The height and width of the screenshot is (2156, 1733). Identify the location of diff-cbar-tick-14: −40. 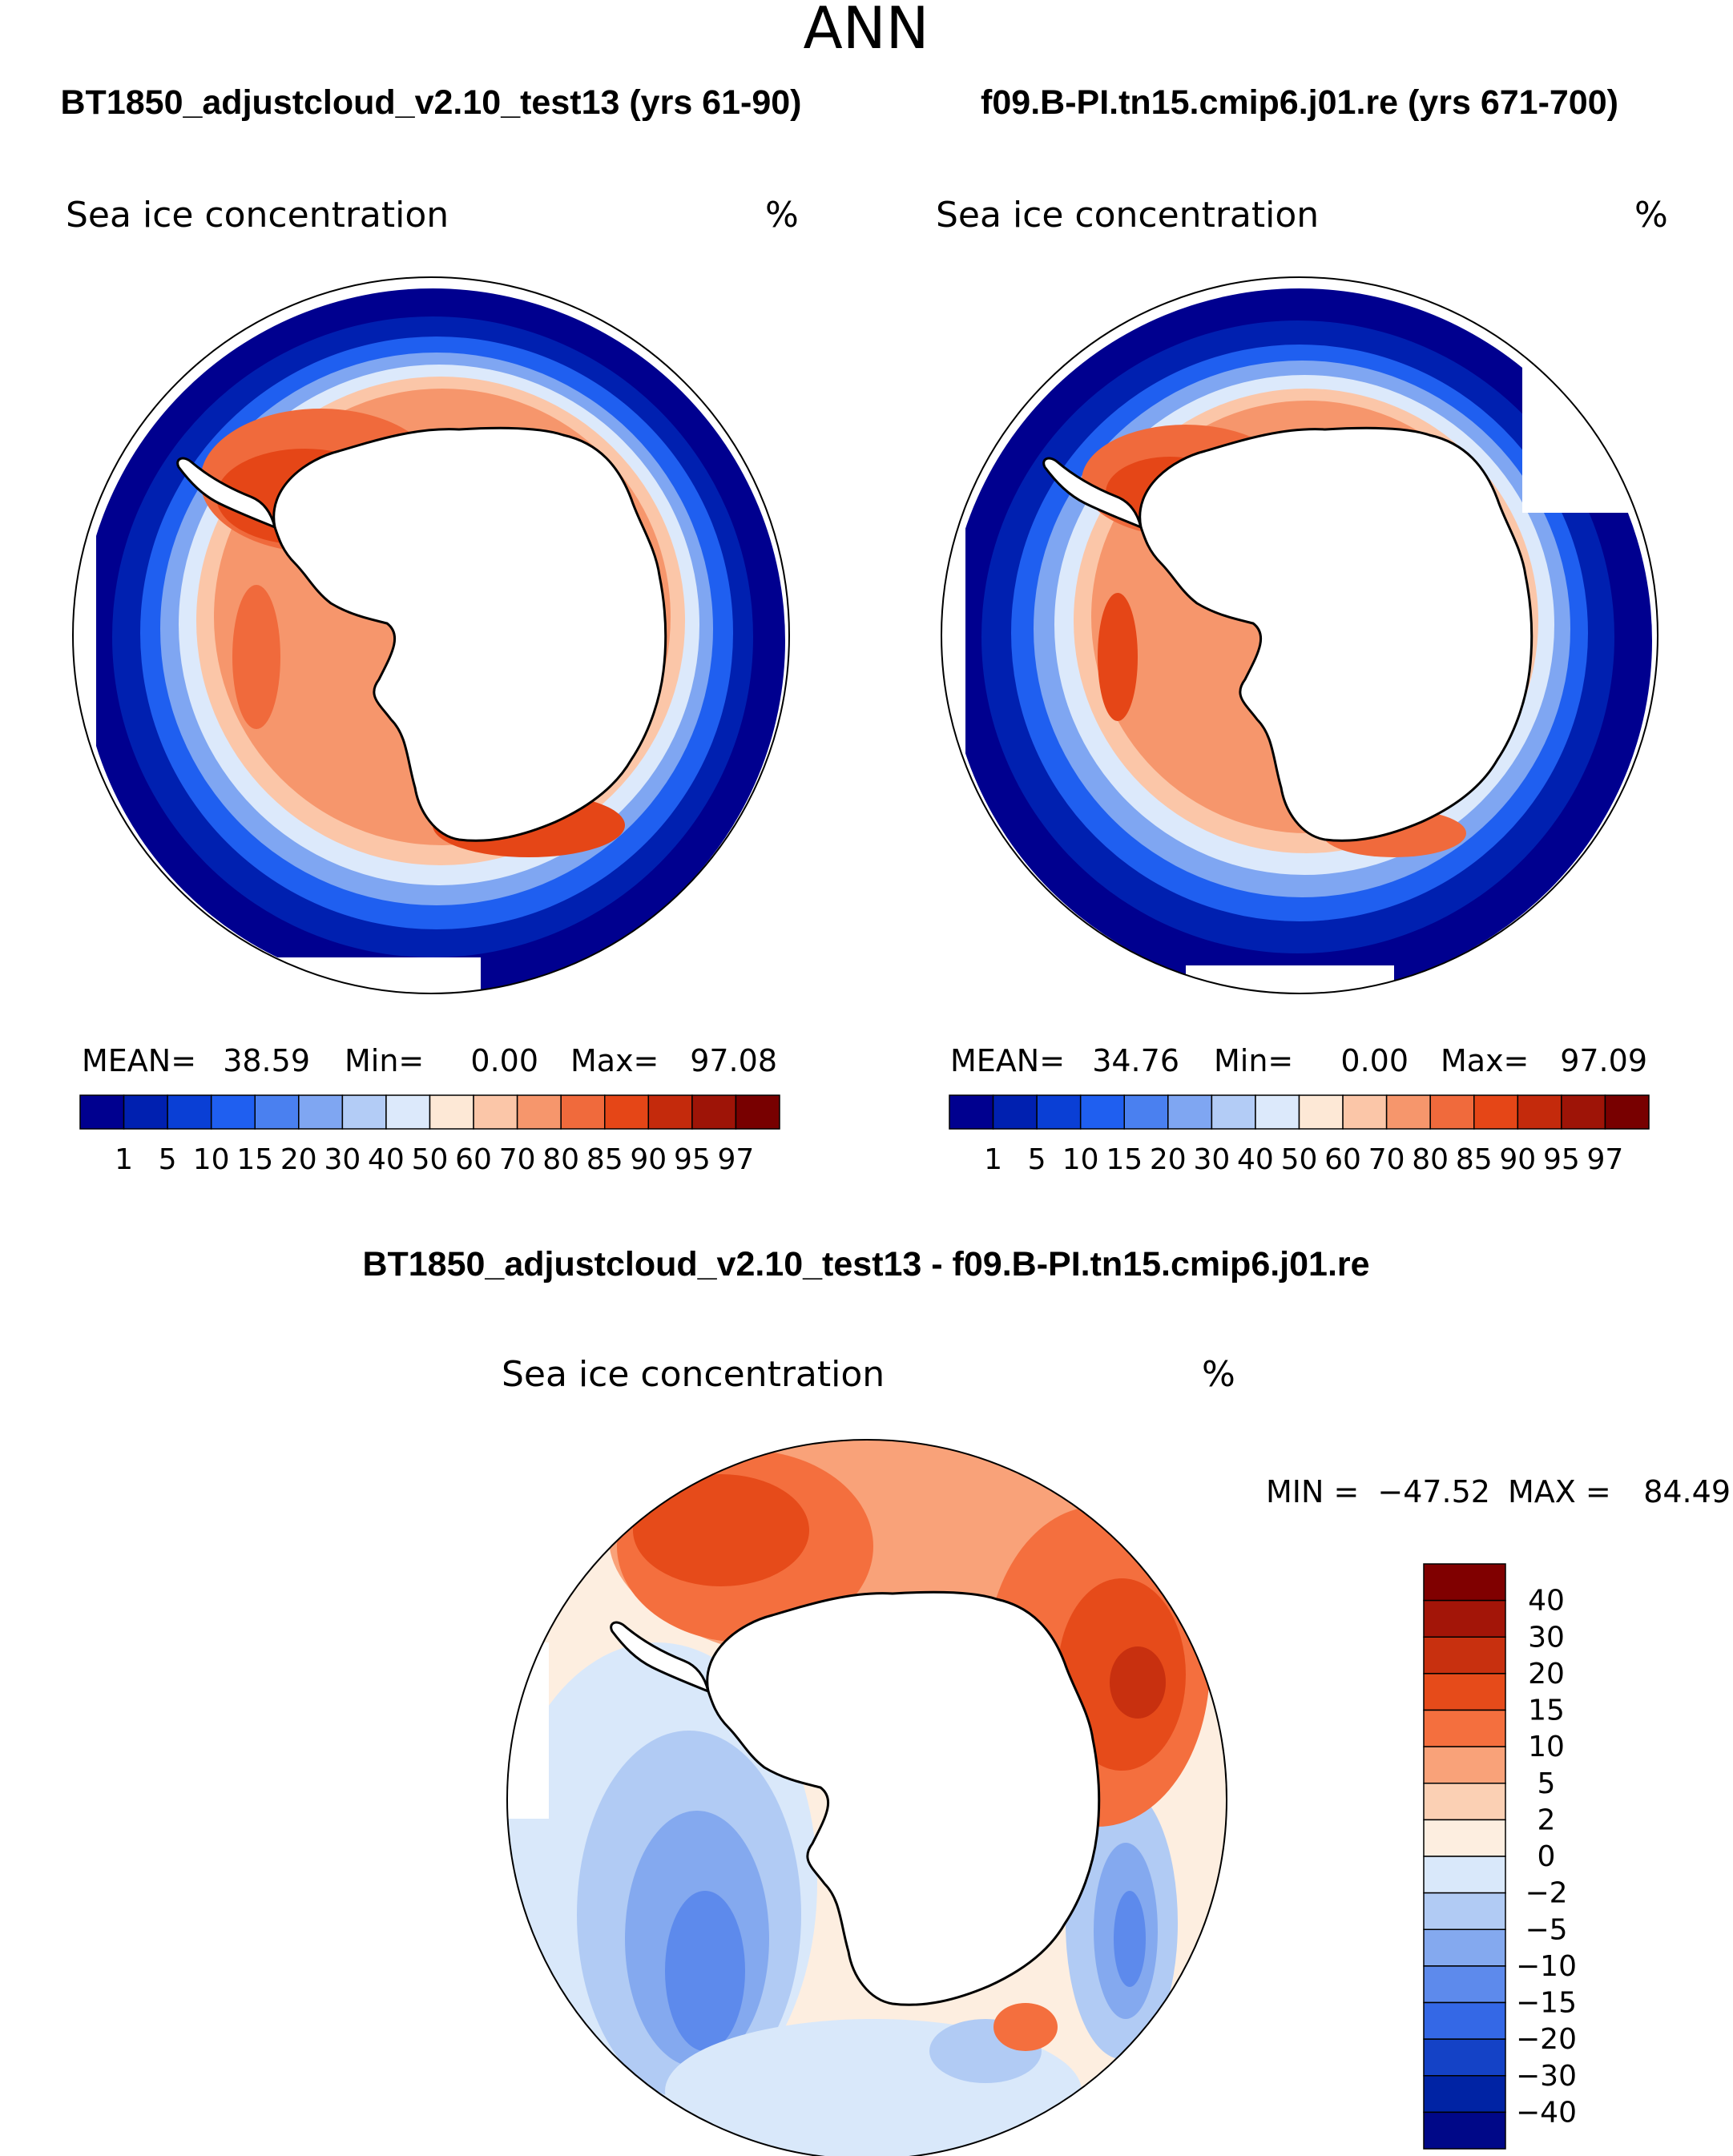
(1547, 2112).